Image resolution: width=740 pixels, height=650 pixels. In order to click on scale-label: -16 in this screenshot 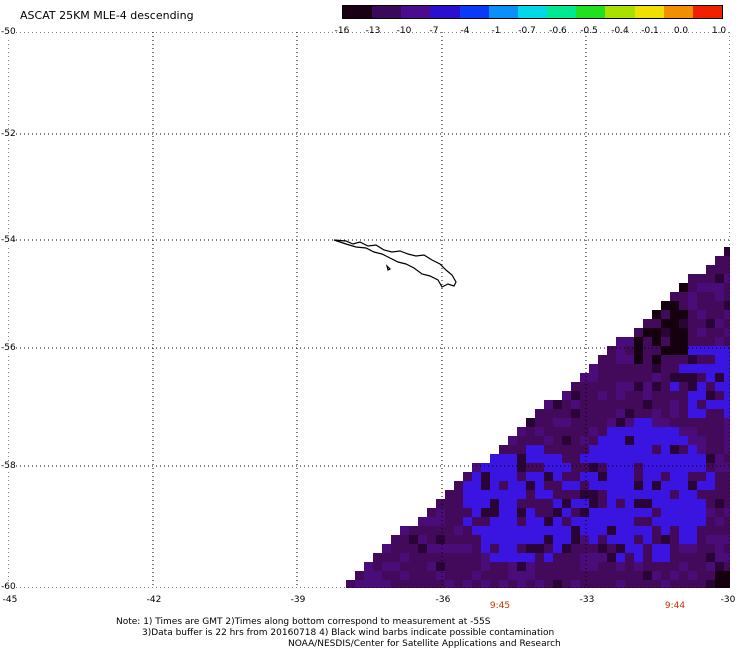, I will do `click(342, 31)`.